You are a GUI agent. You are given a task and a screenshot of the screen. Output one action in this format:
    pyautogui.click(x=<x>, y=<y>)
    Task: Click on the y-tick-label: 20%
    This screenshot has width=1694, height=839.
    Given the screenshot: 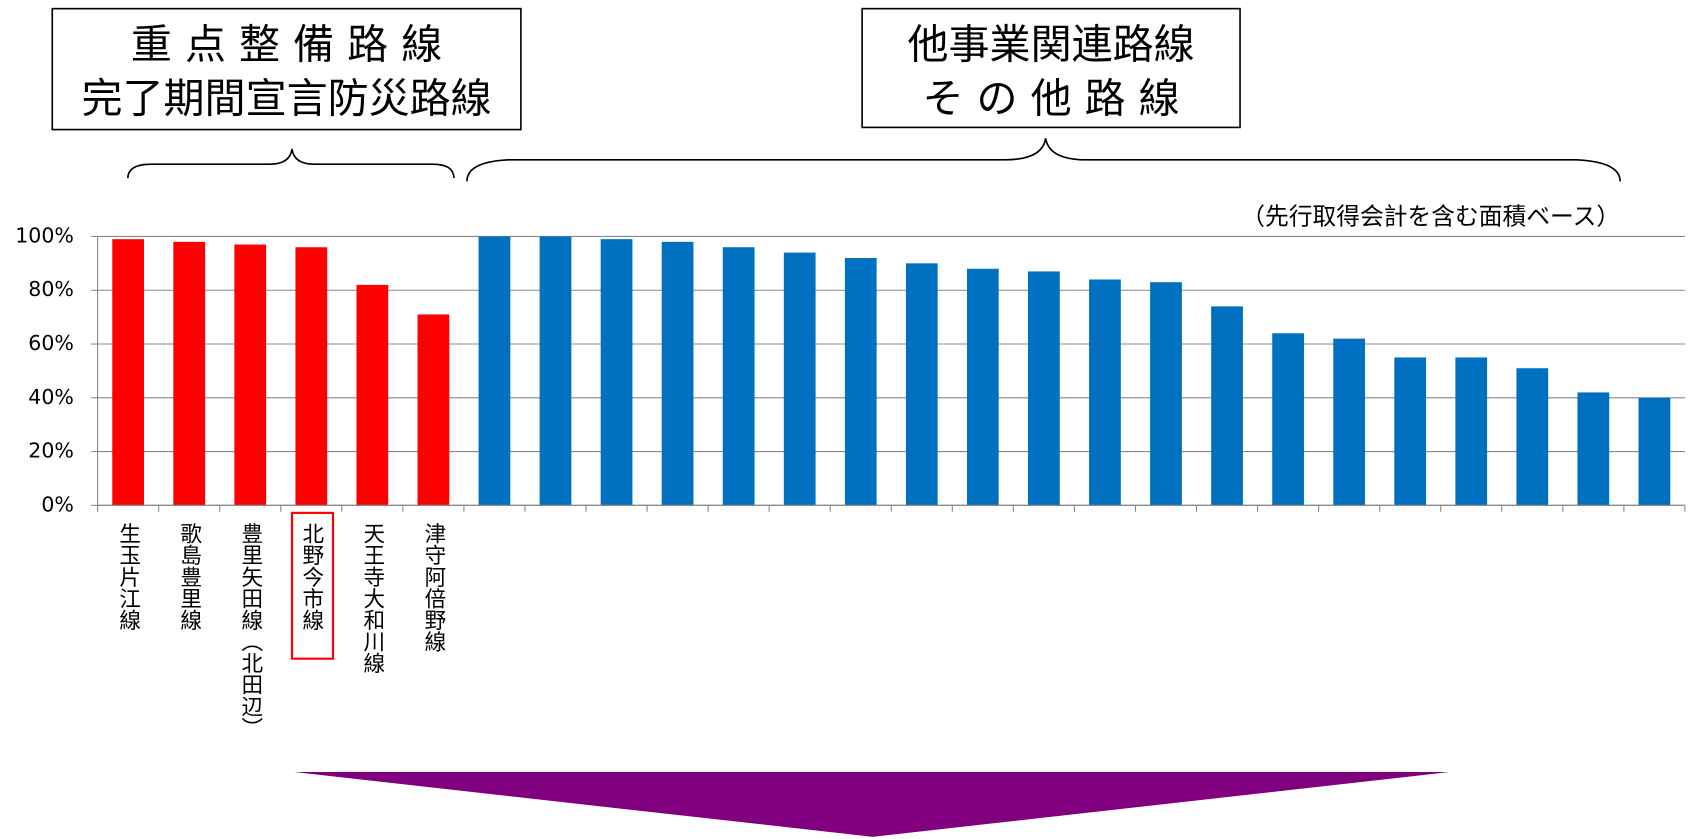 What is the action you would take?
    pyautogui.click(x=51, y=451)
    